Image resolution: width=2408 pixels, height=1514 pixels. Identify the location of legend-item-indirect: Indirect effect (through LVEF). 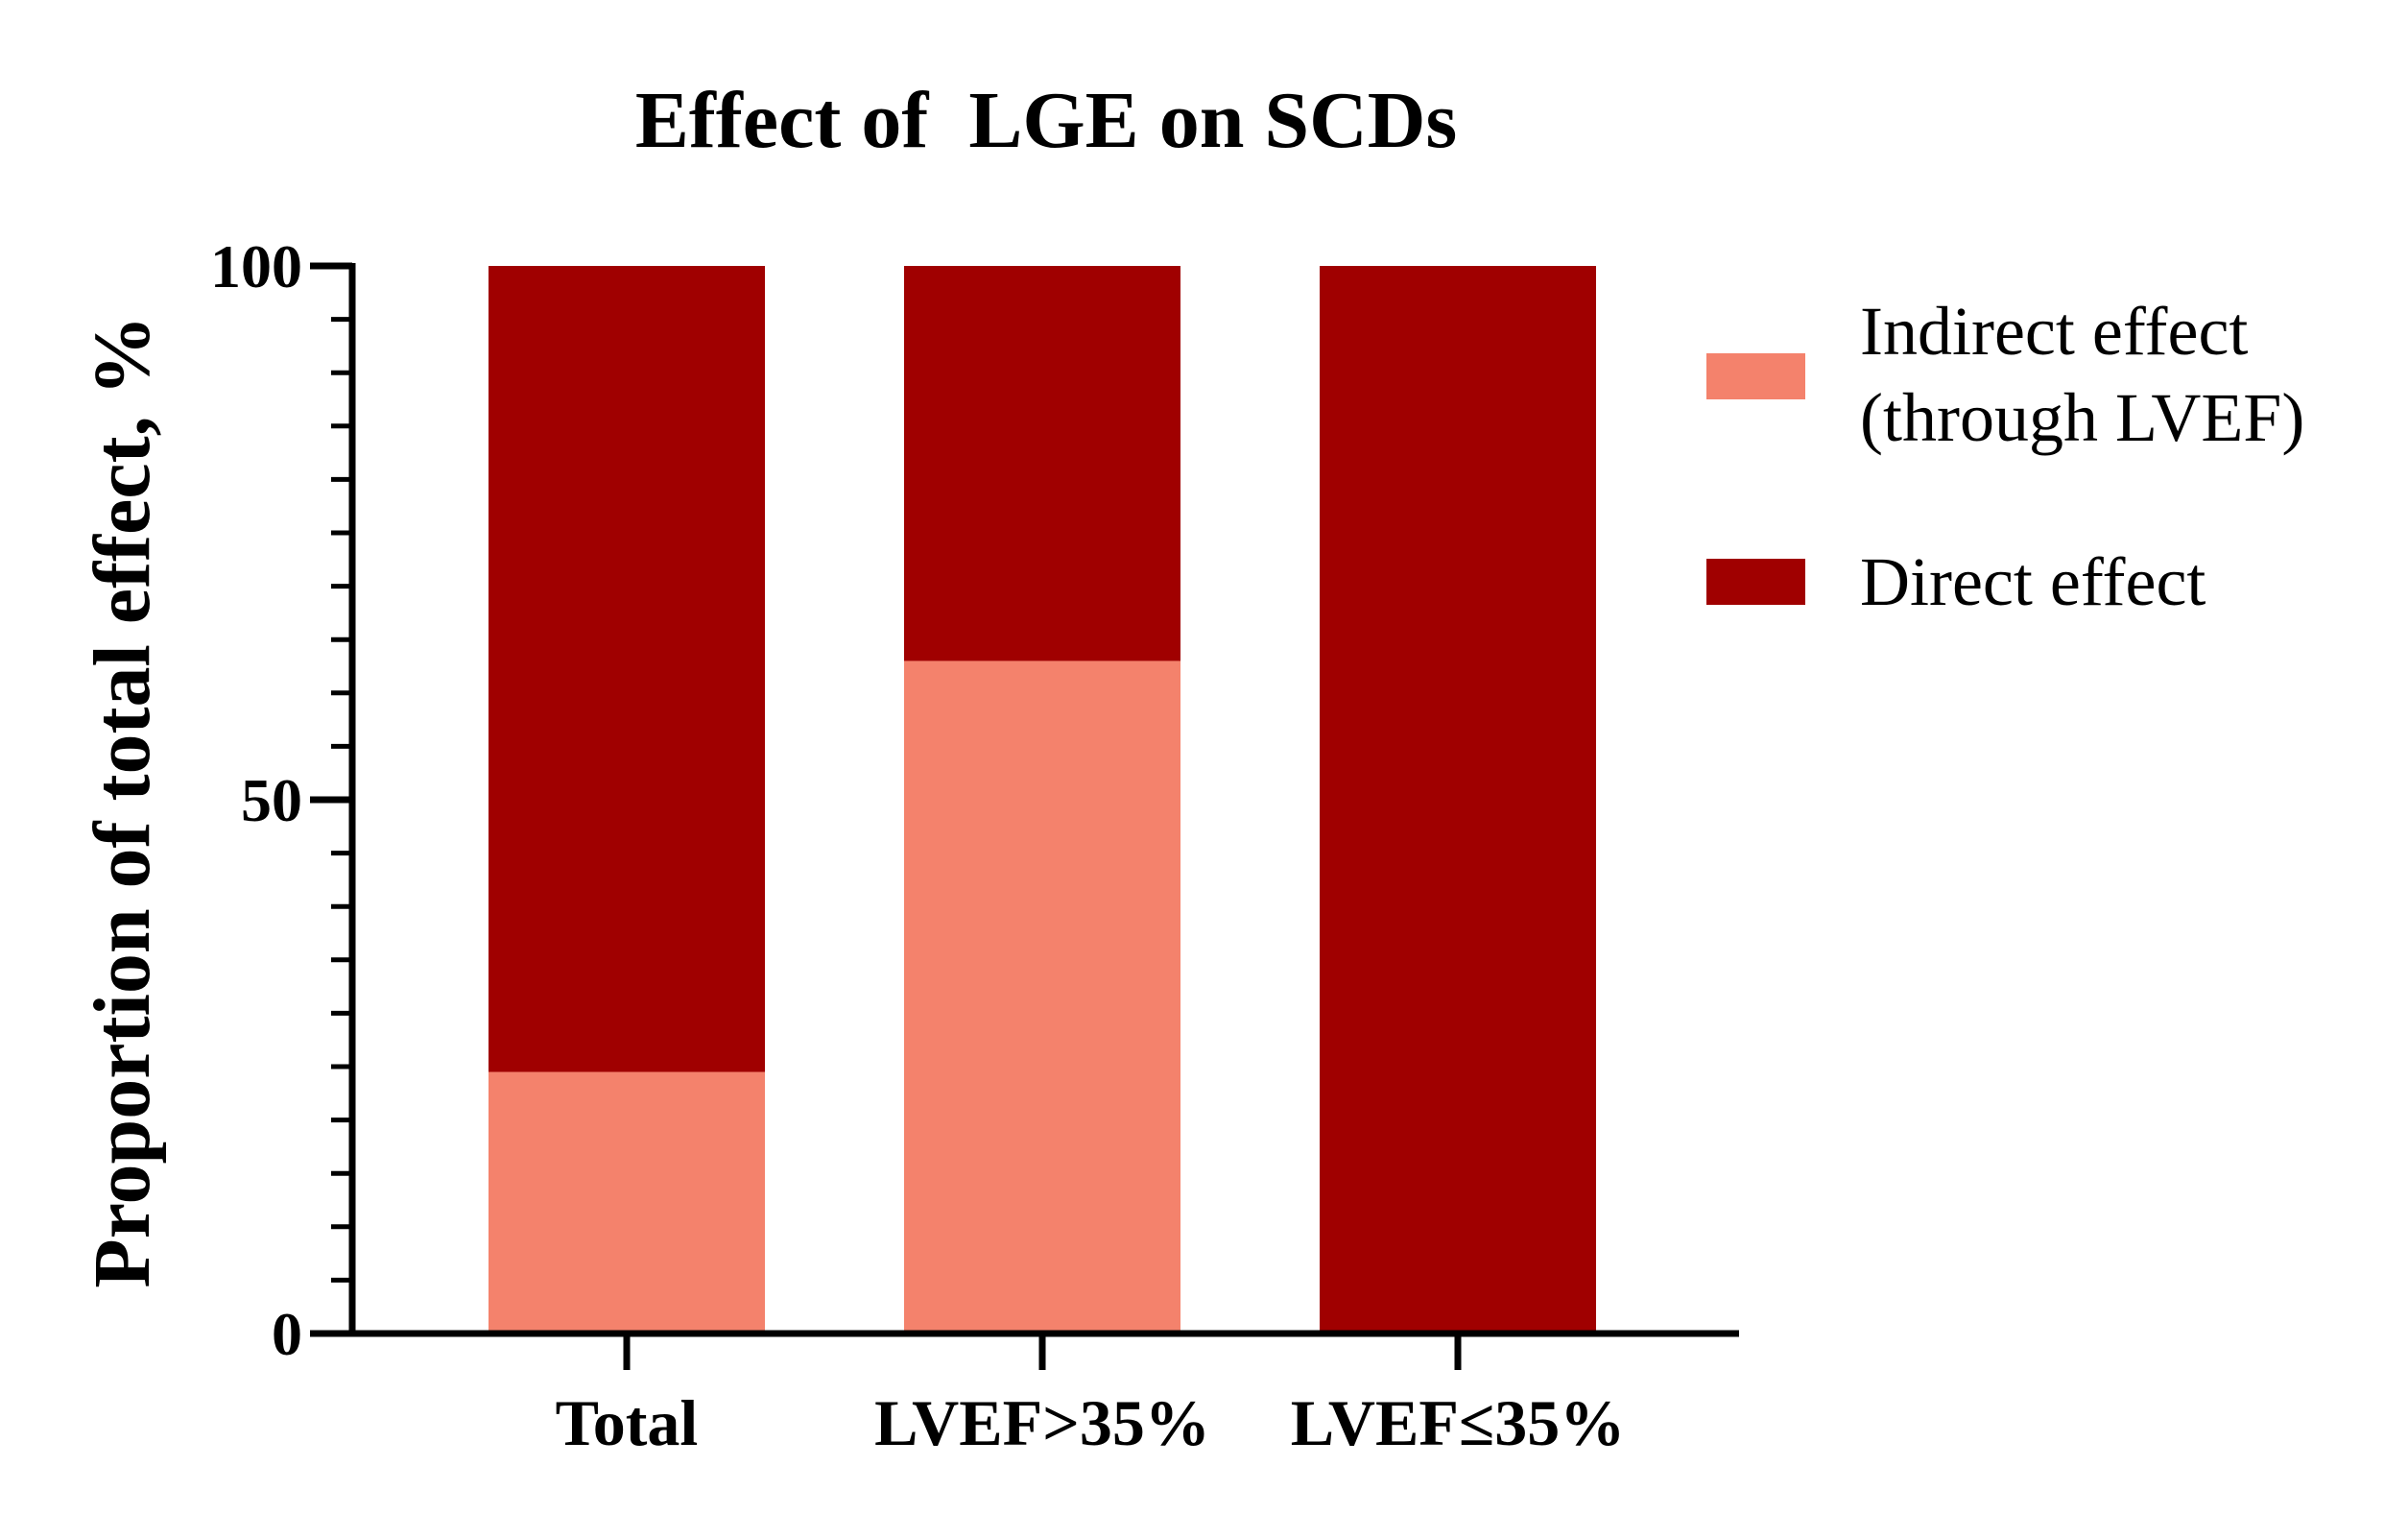
(2005, 374).